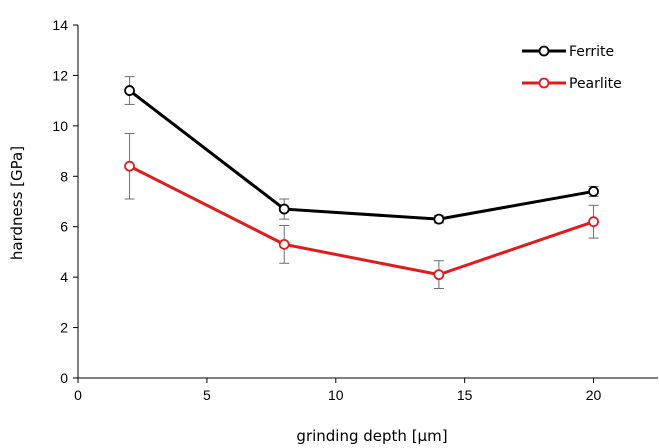  Describe the element at coordinates (64, 277) in the screenshot. I see `y-tick-label: 4` at that location.